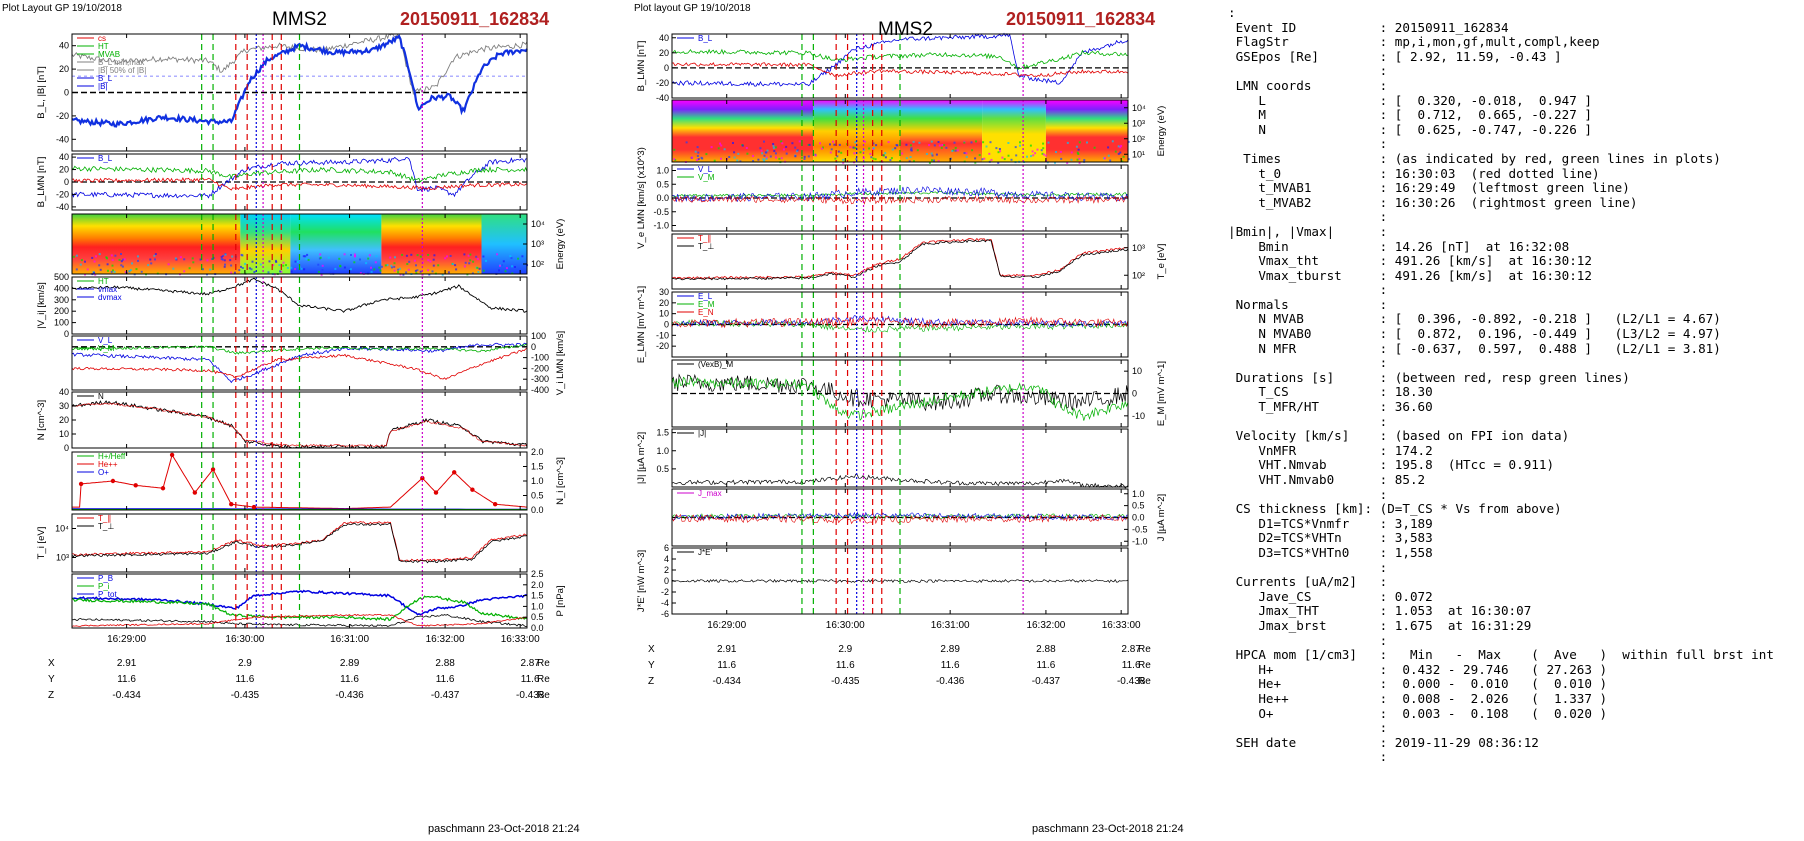 The image size is (1804, 841). I want to click on tick-label: -20, so click(662, 346).